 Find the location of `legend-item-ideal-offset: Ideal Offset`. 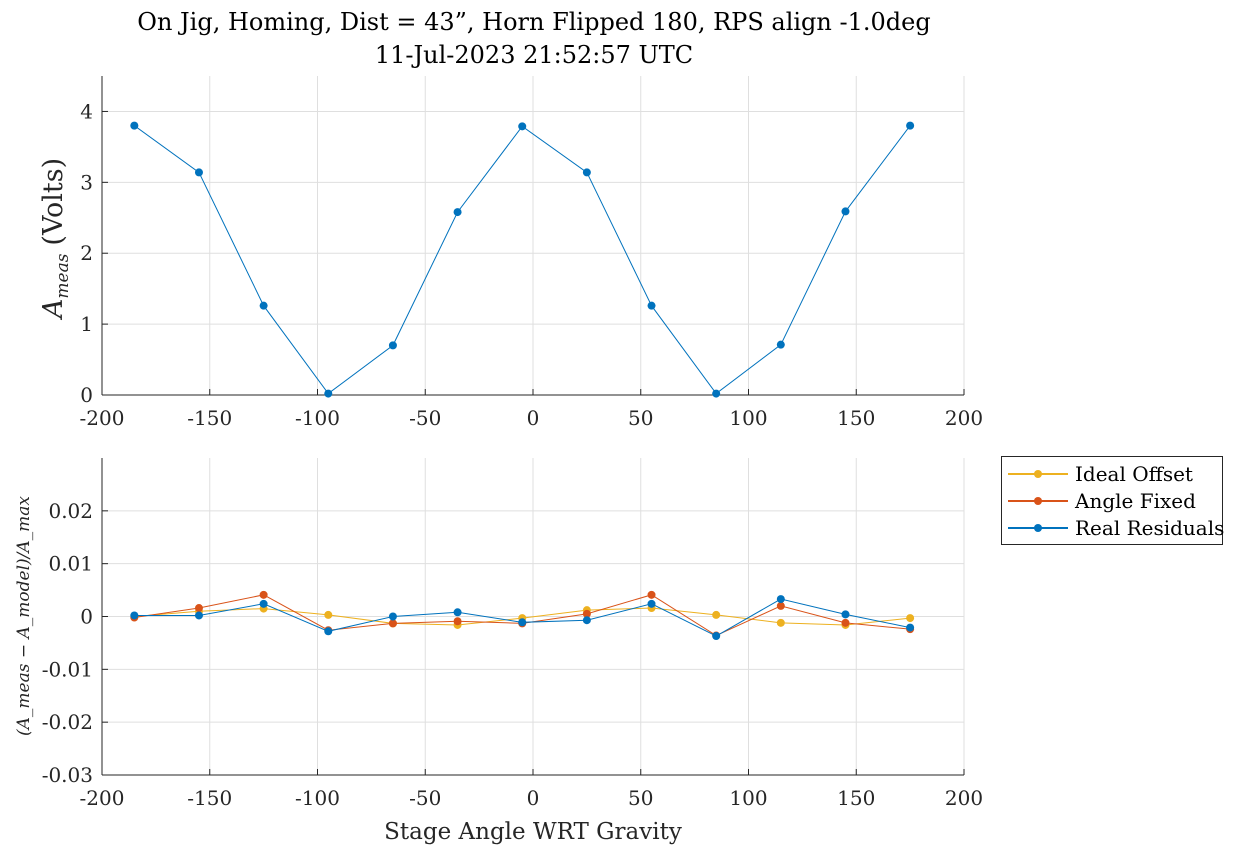

legend-item-ideal-offset: Ideal Offset is located at coordinates (1112, 474).